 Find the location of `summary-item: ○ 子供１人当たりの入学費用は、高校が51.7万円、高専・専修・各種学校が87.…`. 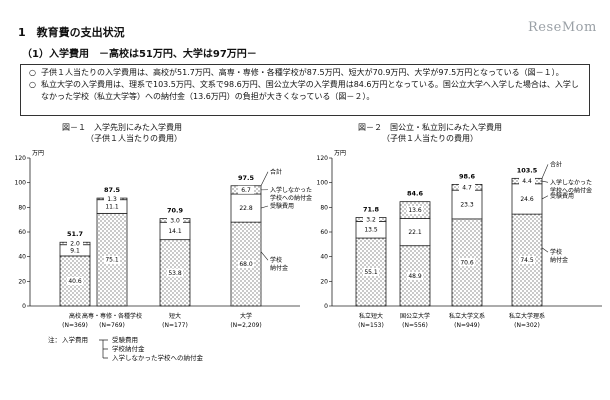

summary-item: ○ 子供１人当たりの入学費用は、高校が51.7万円、高専・専修・各種学校が87.… is located at coordinates (306, 73).